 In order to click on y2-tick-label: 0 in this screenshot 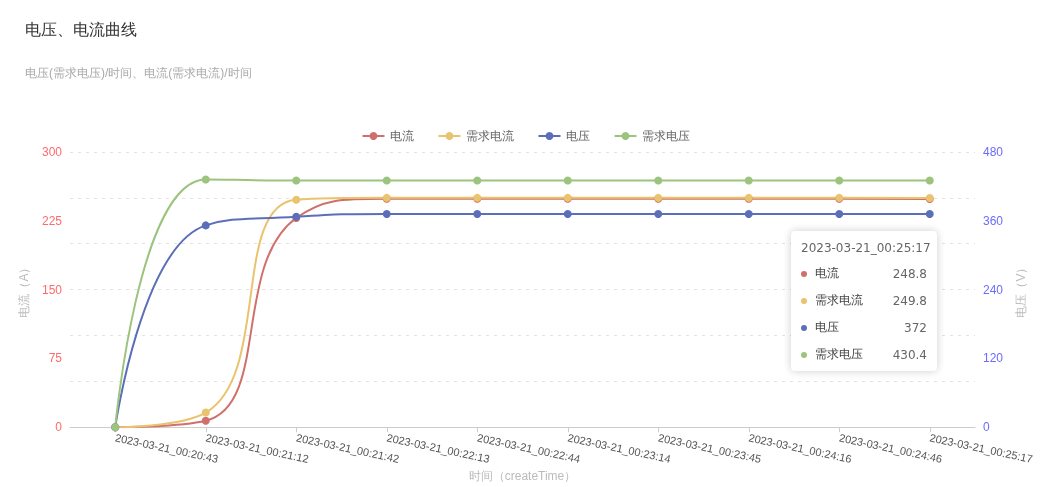, I will do `click(986, 427)`.